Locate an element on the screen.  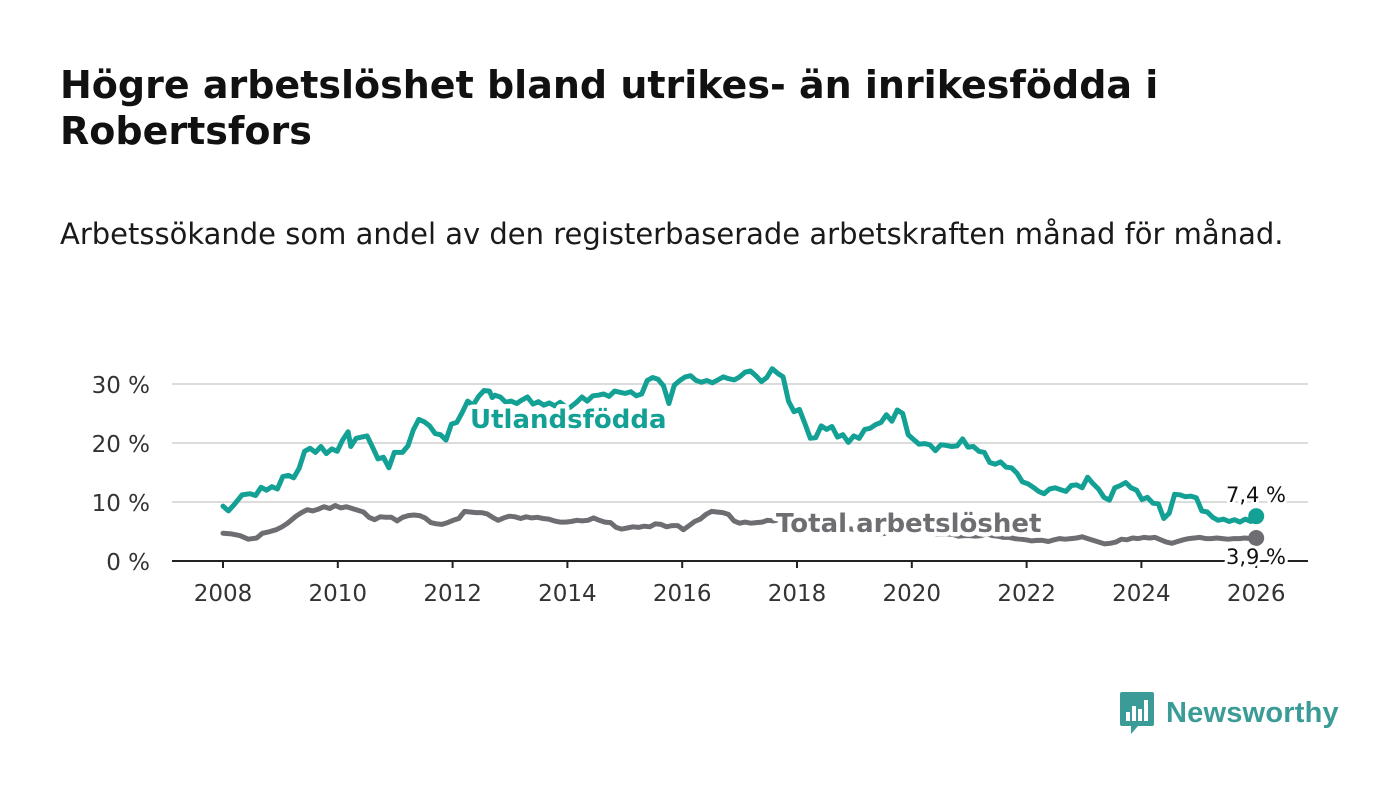
total-arbetsloshet-label: Total arbetslöshet is located at coordinates (908, 524).